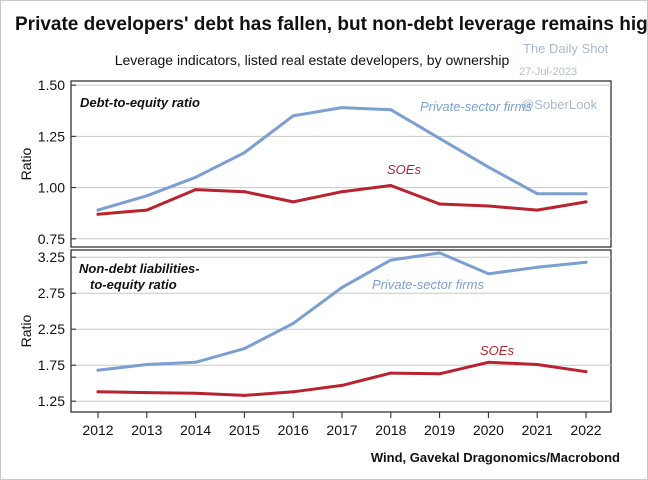 The height and width of the screenshot is (480, 648). What do you see at coordinates (341, 430) in the screenshot?
I see `x-tick-label: 2017` at bounding box center [341, 430].